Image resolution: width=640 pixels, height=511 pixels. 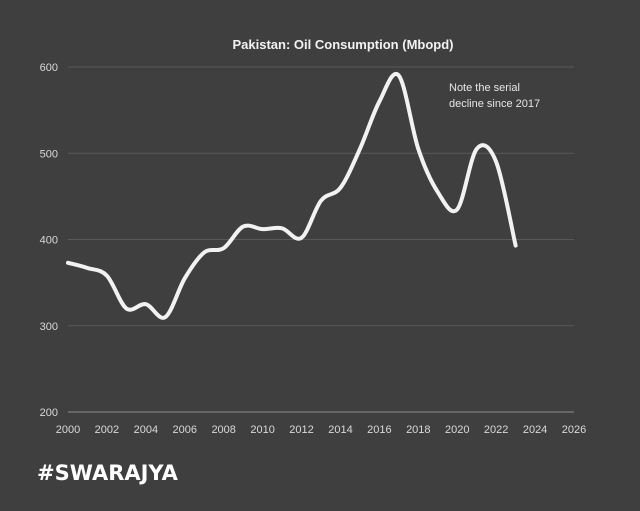 I want to click on data-point-2002, so click(x=107, y=276).